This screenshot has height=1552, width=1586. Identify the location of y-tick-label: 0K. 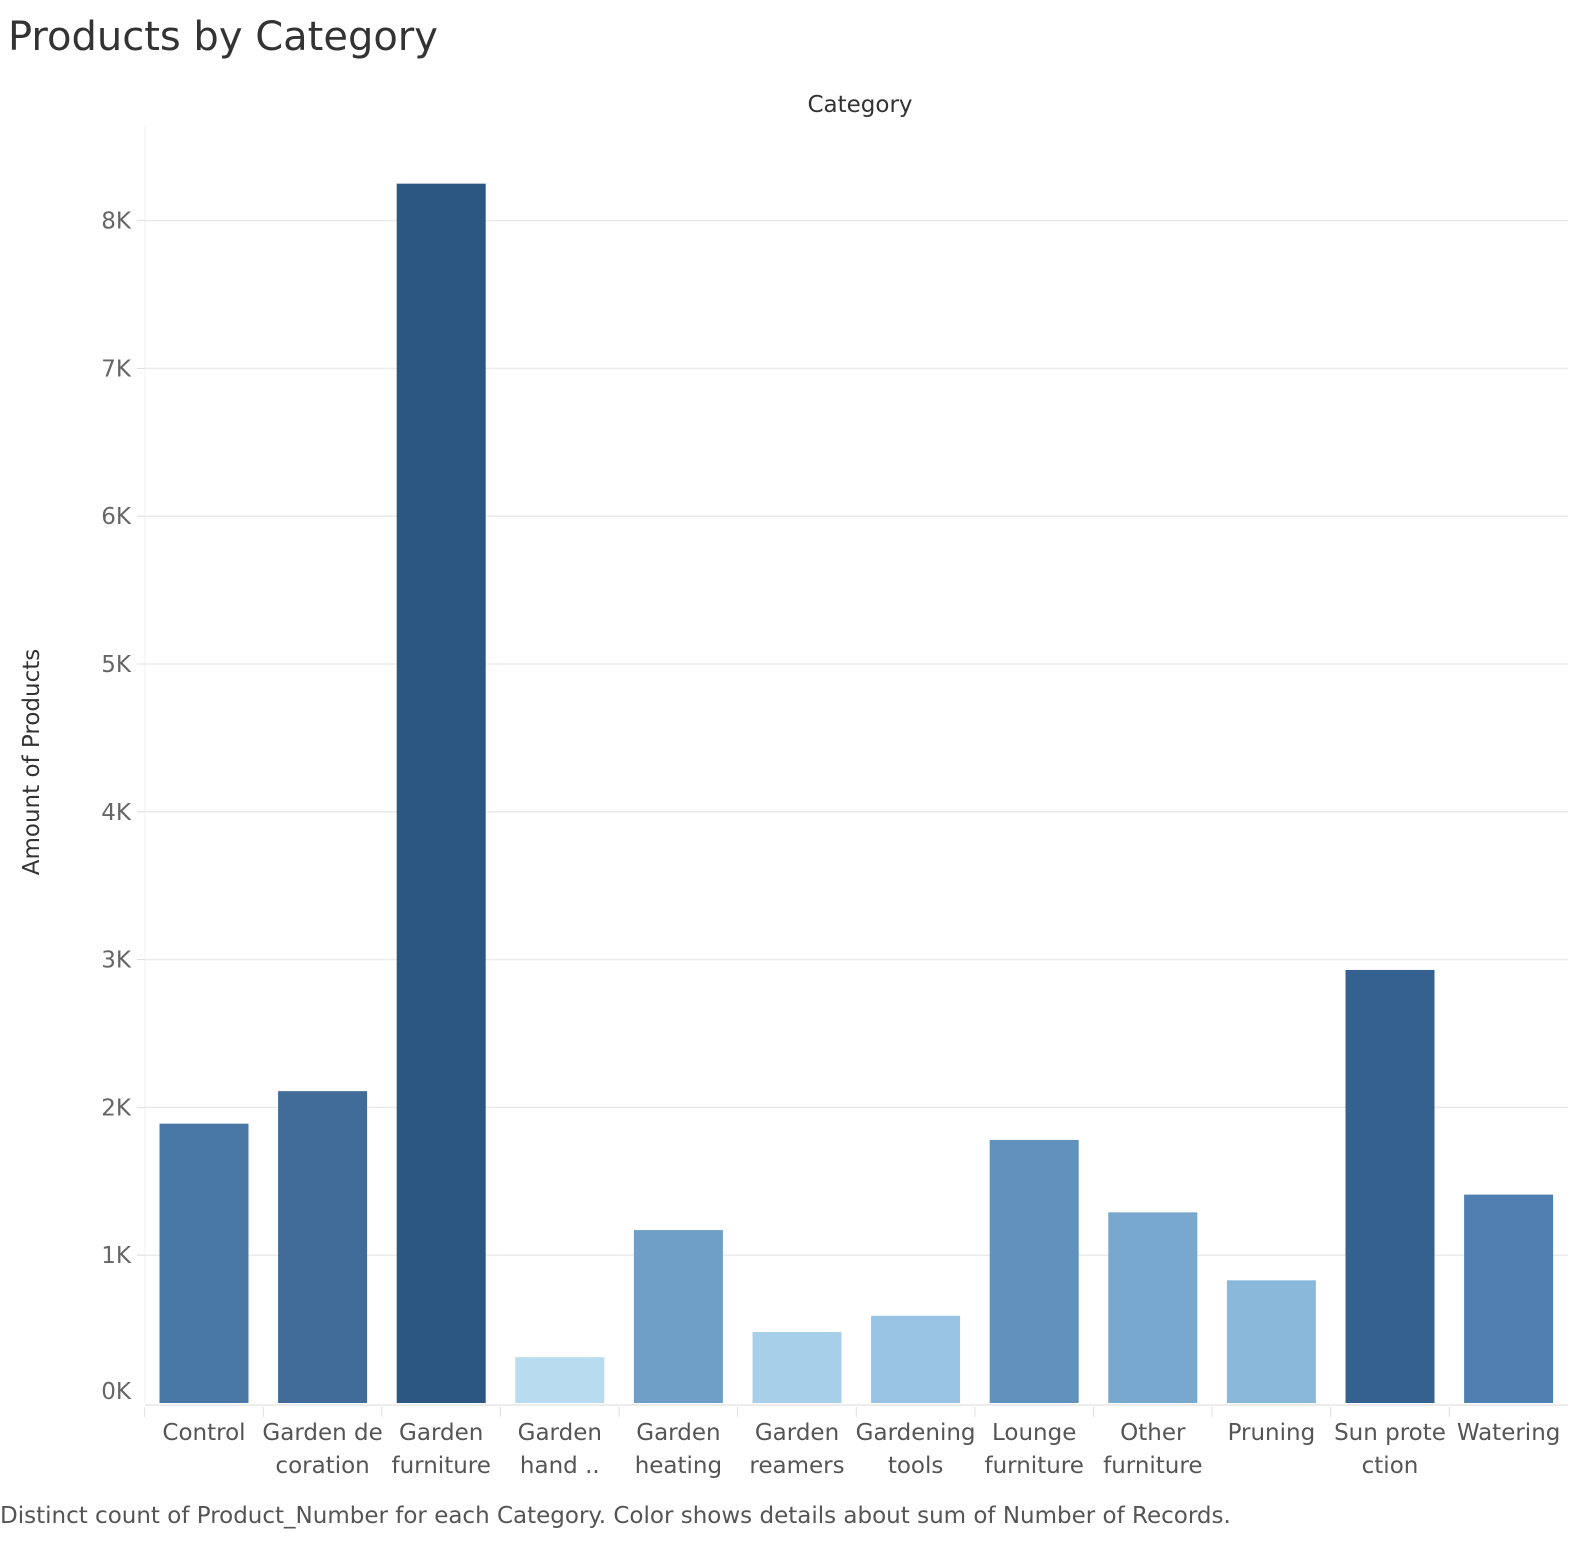
(116, 1392).